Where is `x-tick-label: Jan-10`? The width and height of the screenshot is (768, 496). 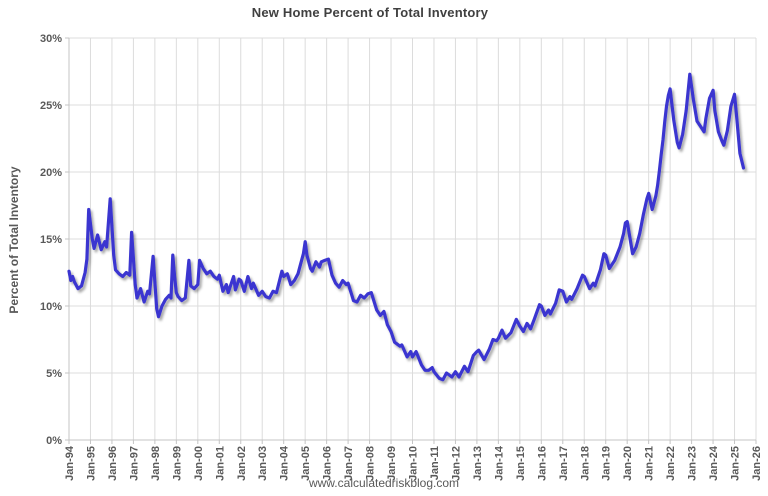
x-tick-label: Jan-10 is located at coordinates (414, 463).